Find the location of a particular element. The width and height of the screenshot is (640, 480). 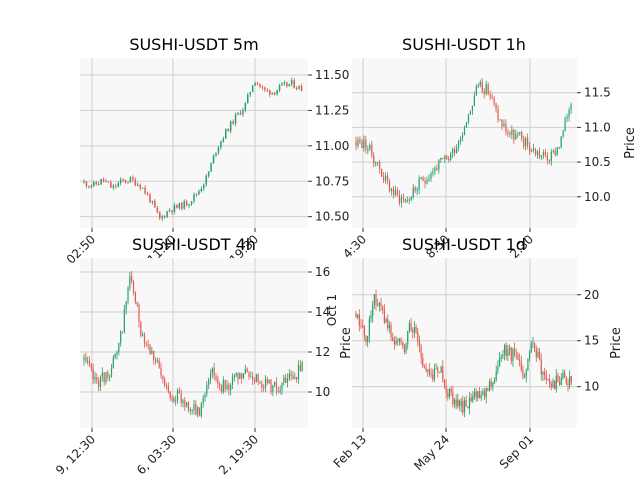

y-tick-label: 12 is located at coordinates (322, 352).